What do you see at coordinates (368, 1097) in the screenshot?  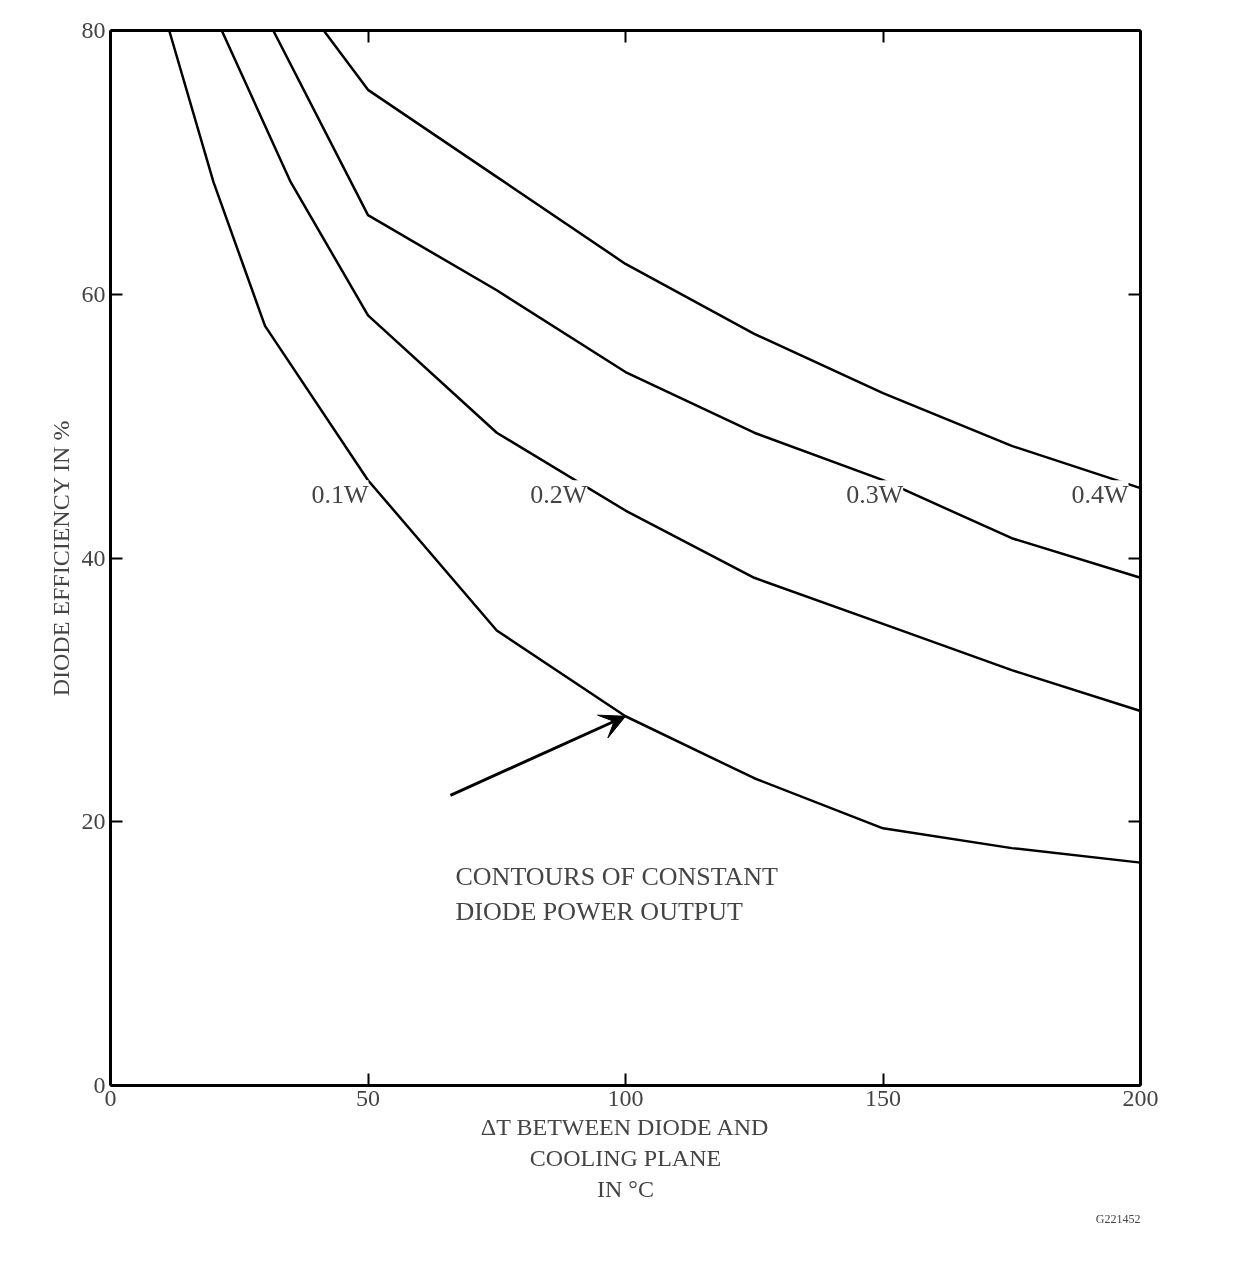 I see `x-tick-label: 50` at bounding box center [368, 1097].